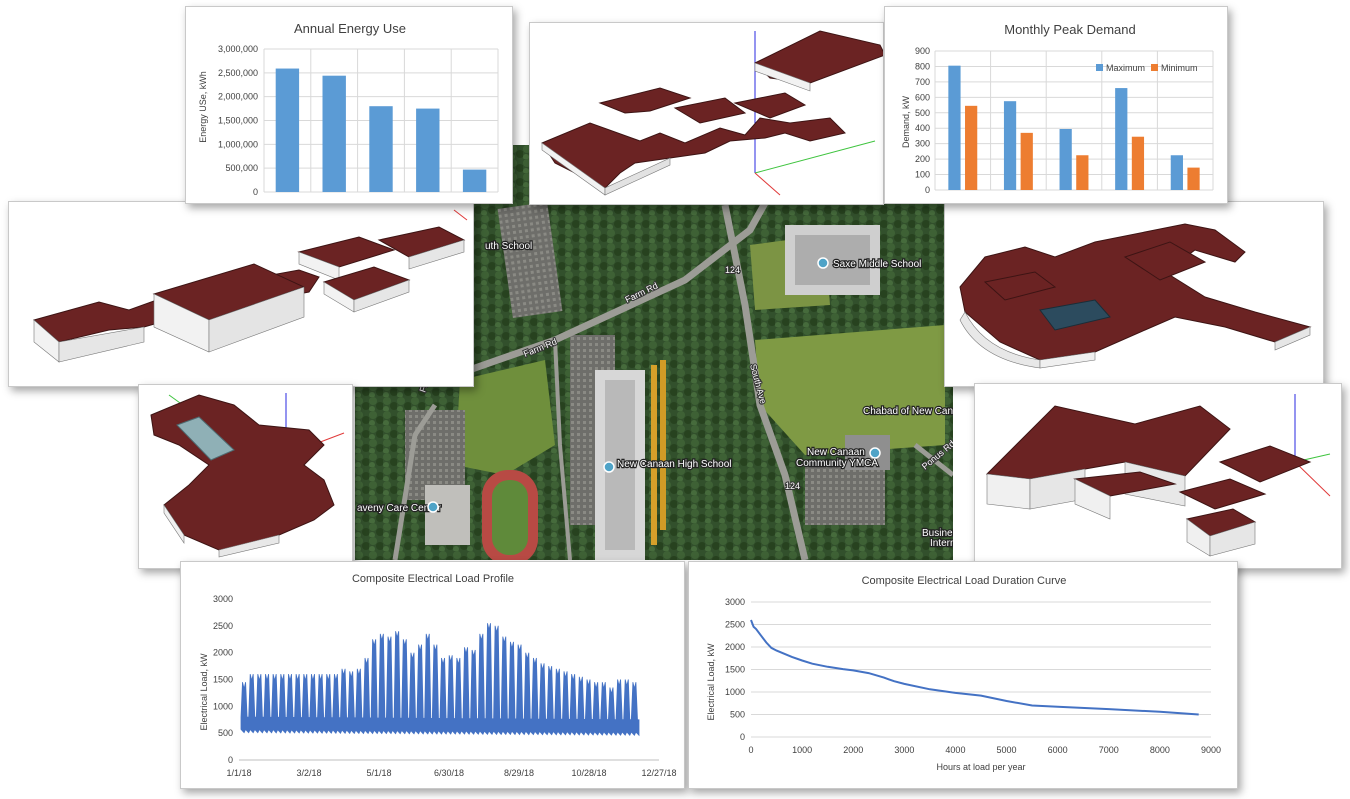 The image size is (1350, 799). I want to click on legend-swatch-minimum, so click(1154, 67).